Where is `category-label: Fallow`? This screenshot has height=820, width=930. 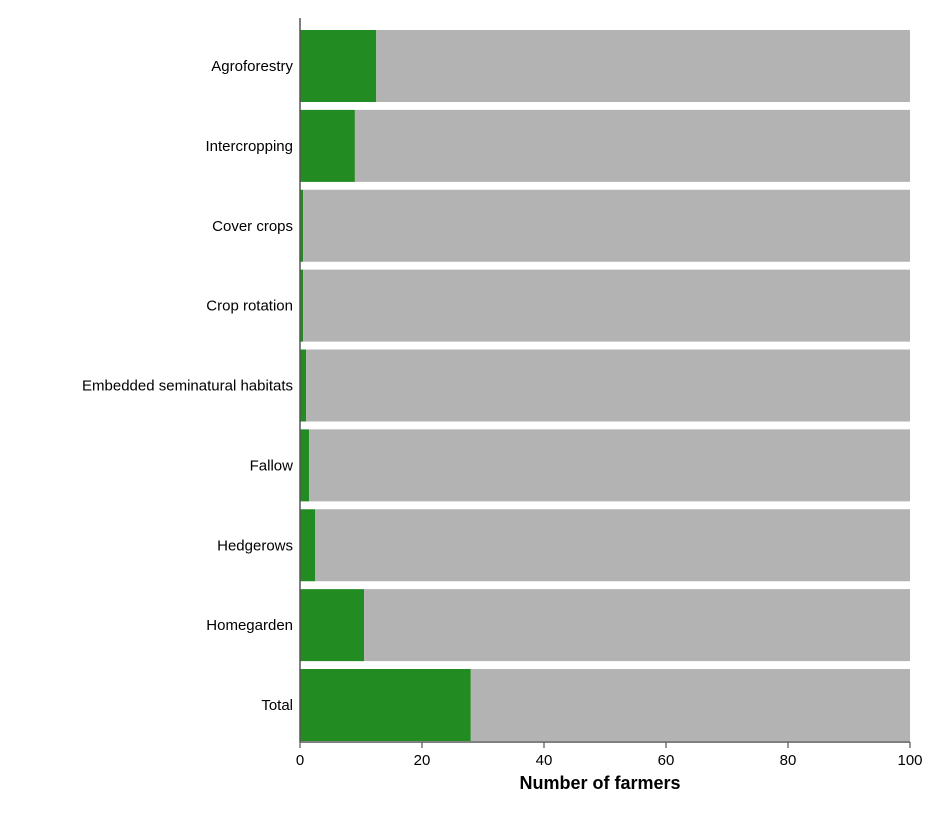 category-label: Fallow is located at coordinates (272, 465).